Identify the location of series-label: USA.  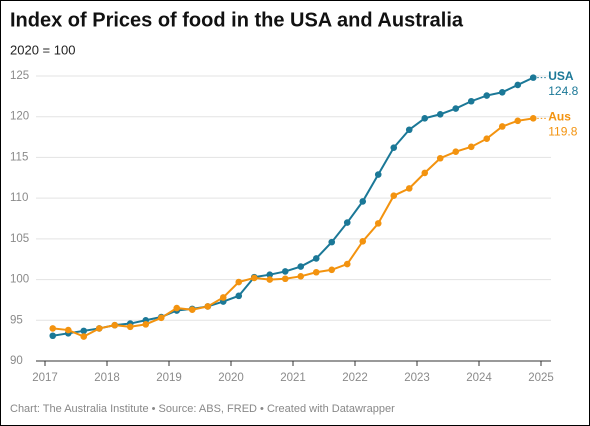
(561, 76).